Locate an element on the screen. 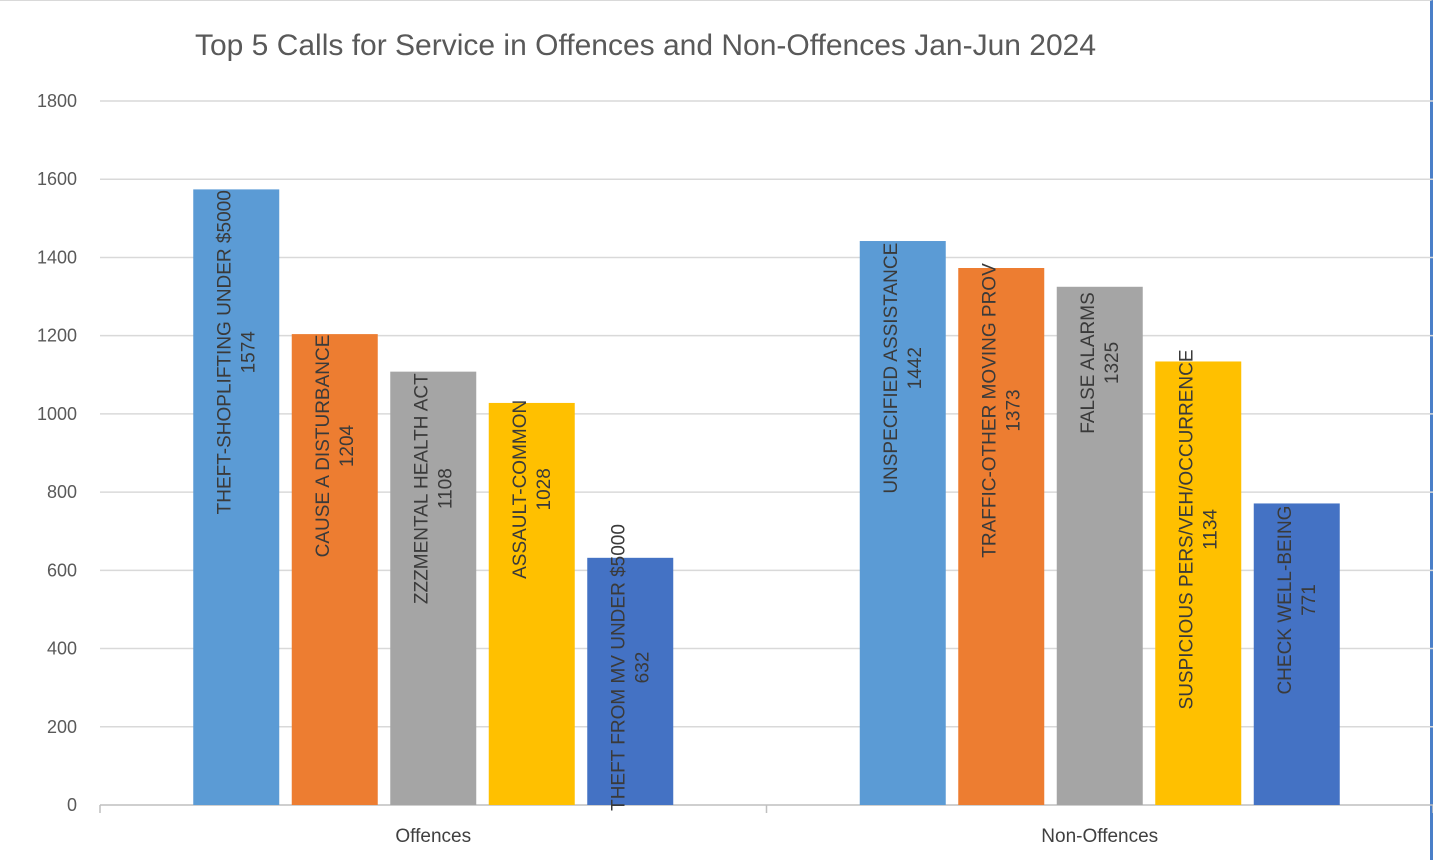 The height and width of the screenshot is (862, 1437). bar-category-label: CHECK WELL-BEING is located at coordinates (1285, 600).